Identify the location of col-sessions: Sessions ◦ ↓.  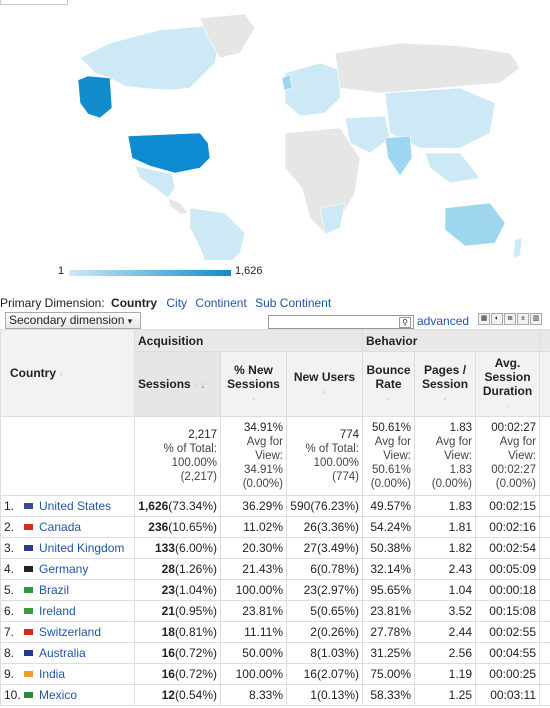
(177, 384).